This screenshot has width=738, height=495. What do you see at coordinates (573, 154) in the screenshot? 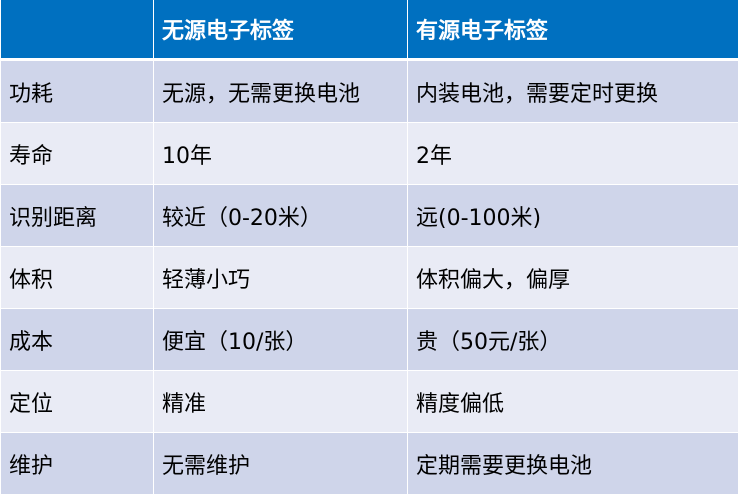
I see `table-cell: 2年` at bounding box center [573, 154].